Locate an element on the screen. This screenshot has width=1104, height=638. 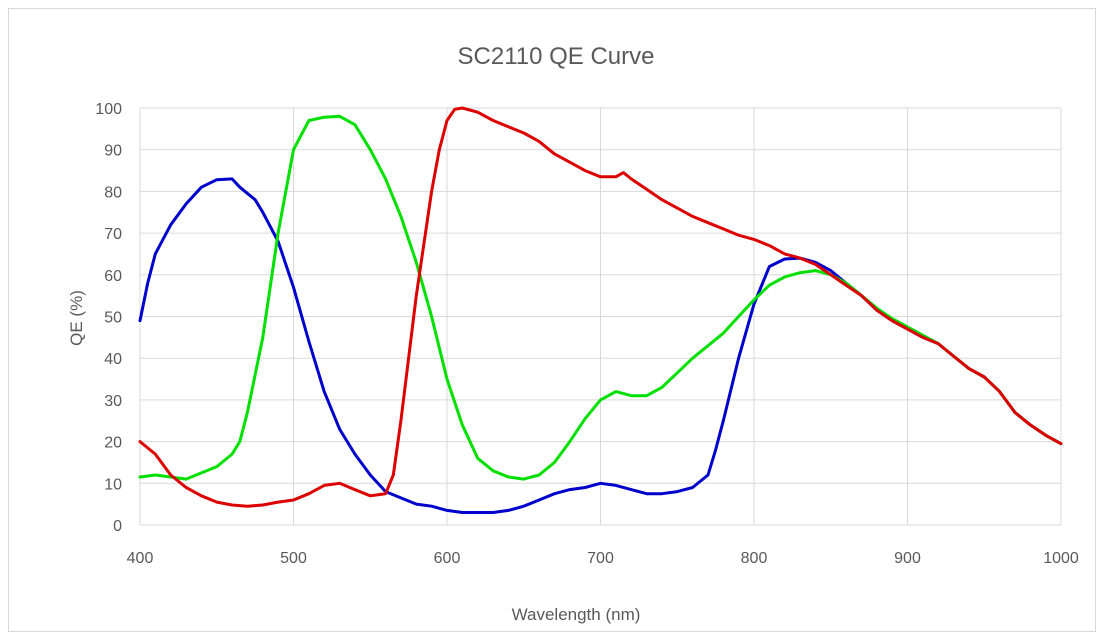
y-tick-label: 50 is located at coordinates (113, 318).